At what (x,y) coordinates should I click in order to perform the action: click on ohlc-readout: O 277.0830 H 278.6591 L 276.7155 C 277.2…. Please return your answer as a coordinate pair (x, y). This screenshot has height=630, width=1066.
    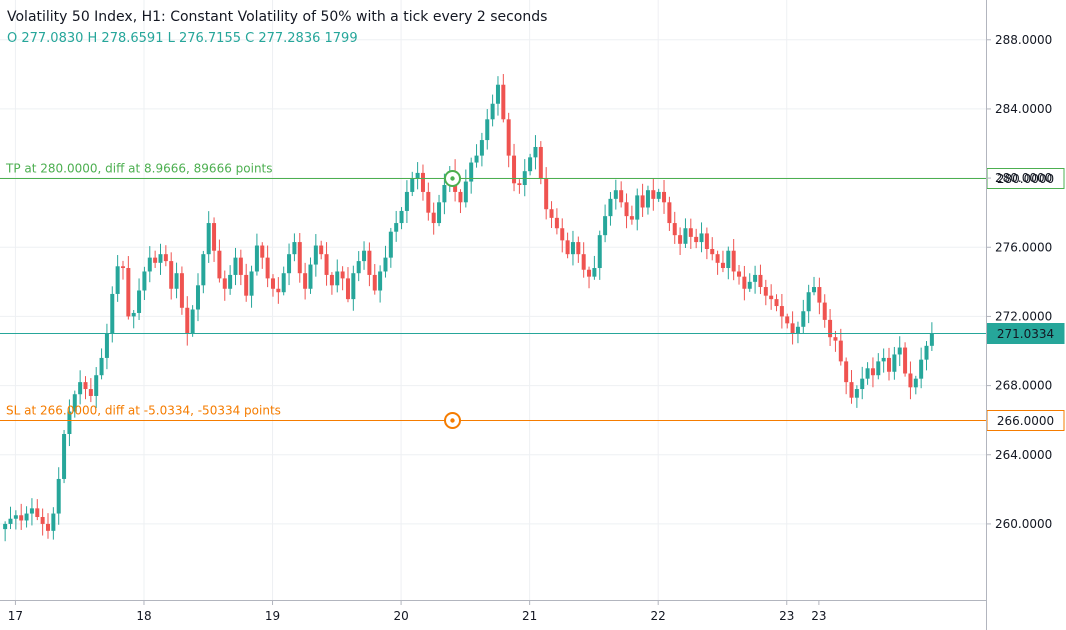
    Looking at the image, I should click on (182, 38).